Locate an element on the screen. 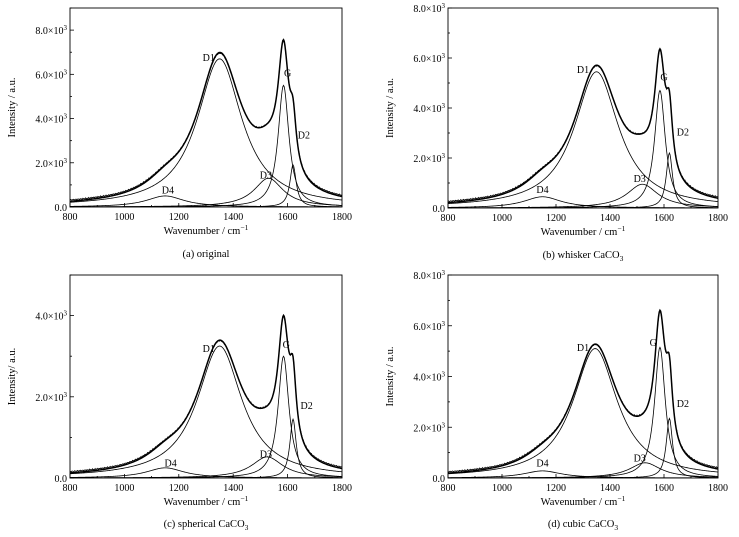 Image resolution: width=739 pixels, height=537 pixels. panel-caption: (c) spherical CaCO3 is located at coordinates (206, 525).